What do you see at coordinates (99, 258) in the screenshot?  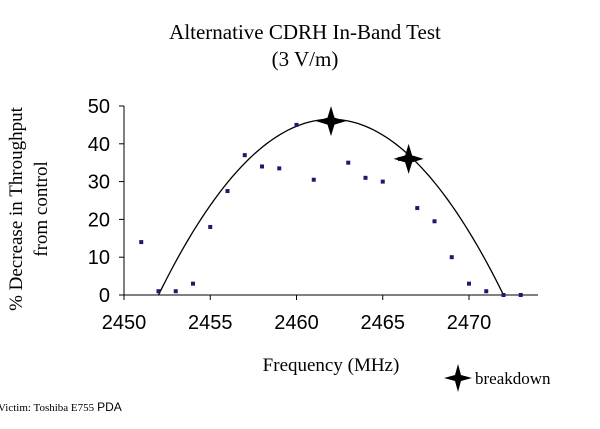 I see `y-tick-label: 10` at bounding box center [99, 258].